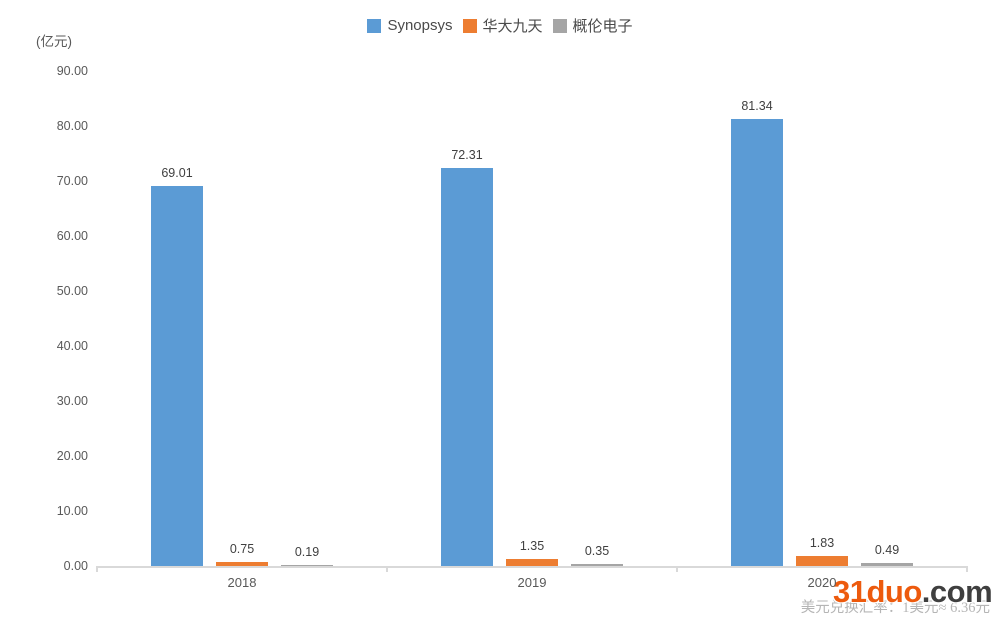 The image size is (1000, 618). I want to click on legend-item-概伦电子: 概伦电子, so click(592, 25).